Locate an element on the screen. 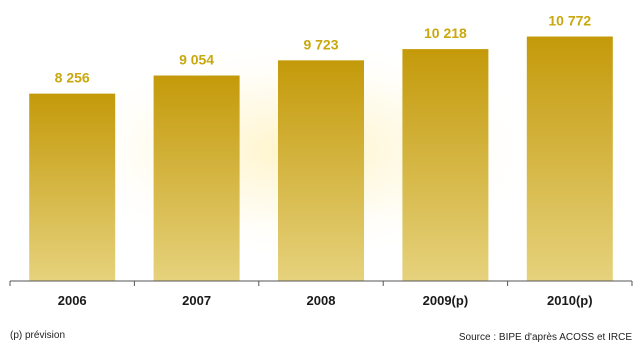 The height and width of the screenshot is (347, 636). x-tick-label: 2009(p) is located at coordinates (446, 300).